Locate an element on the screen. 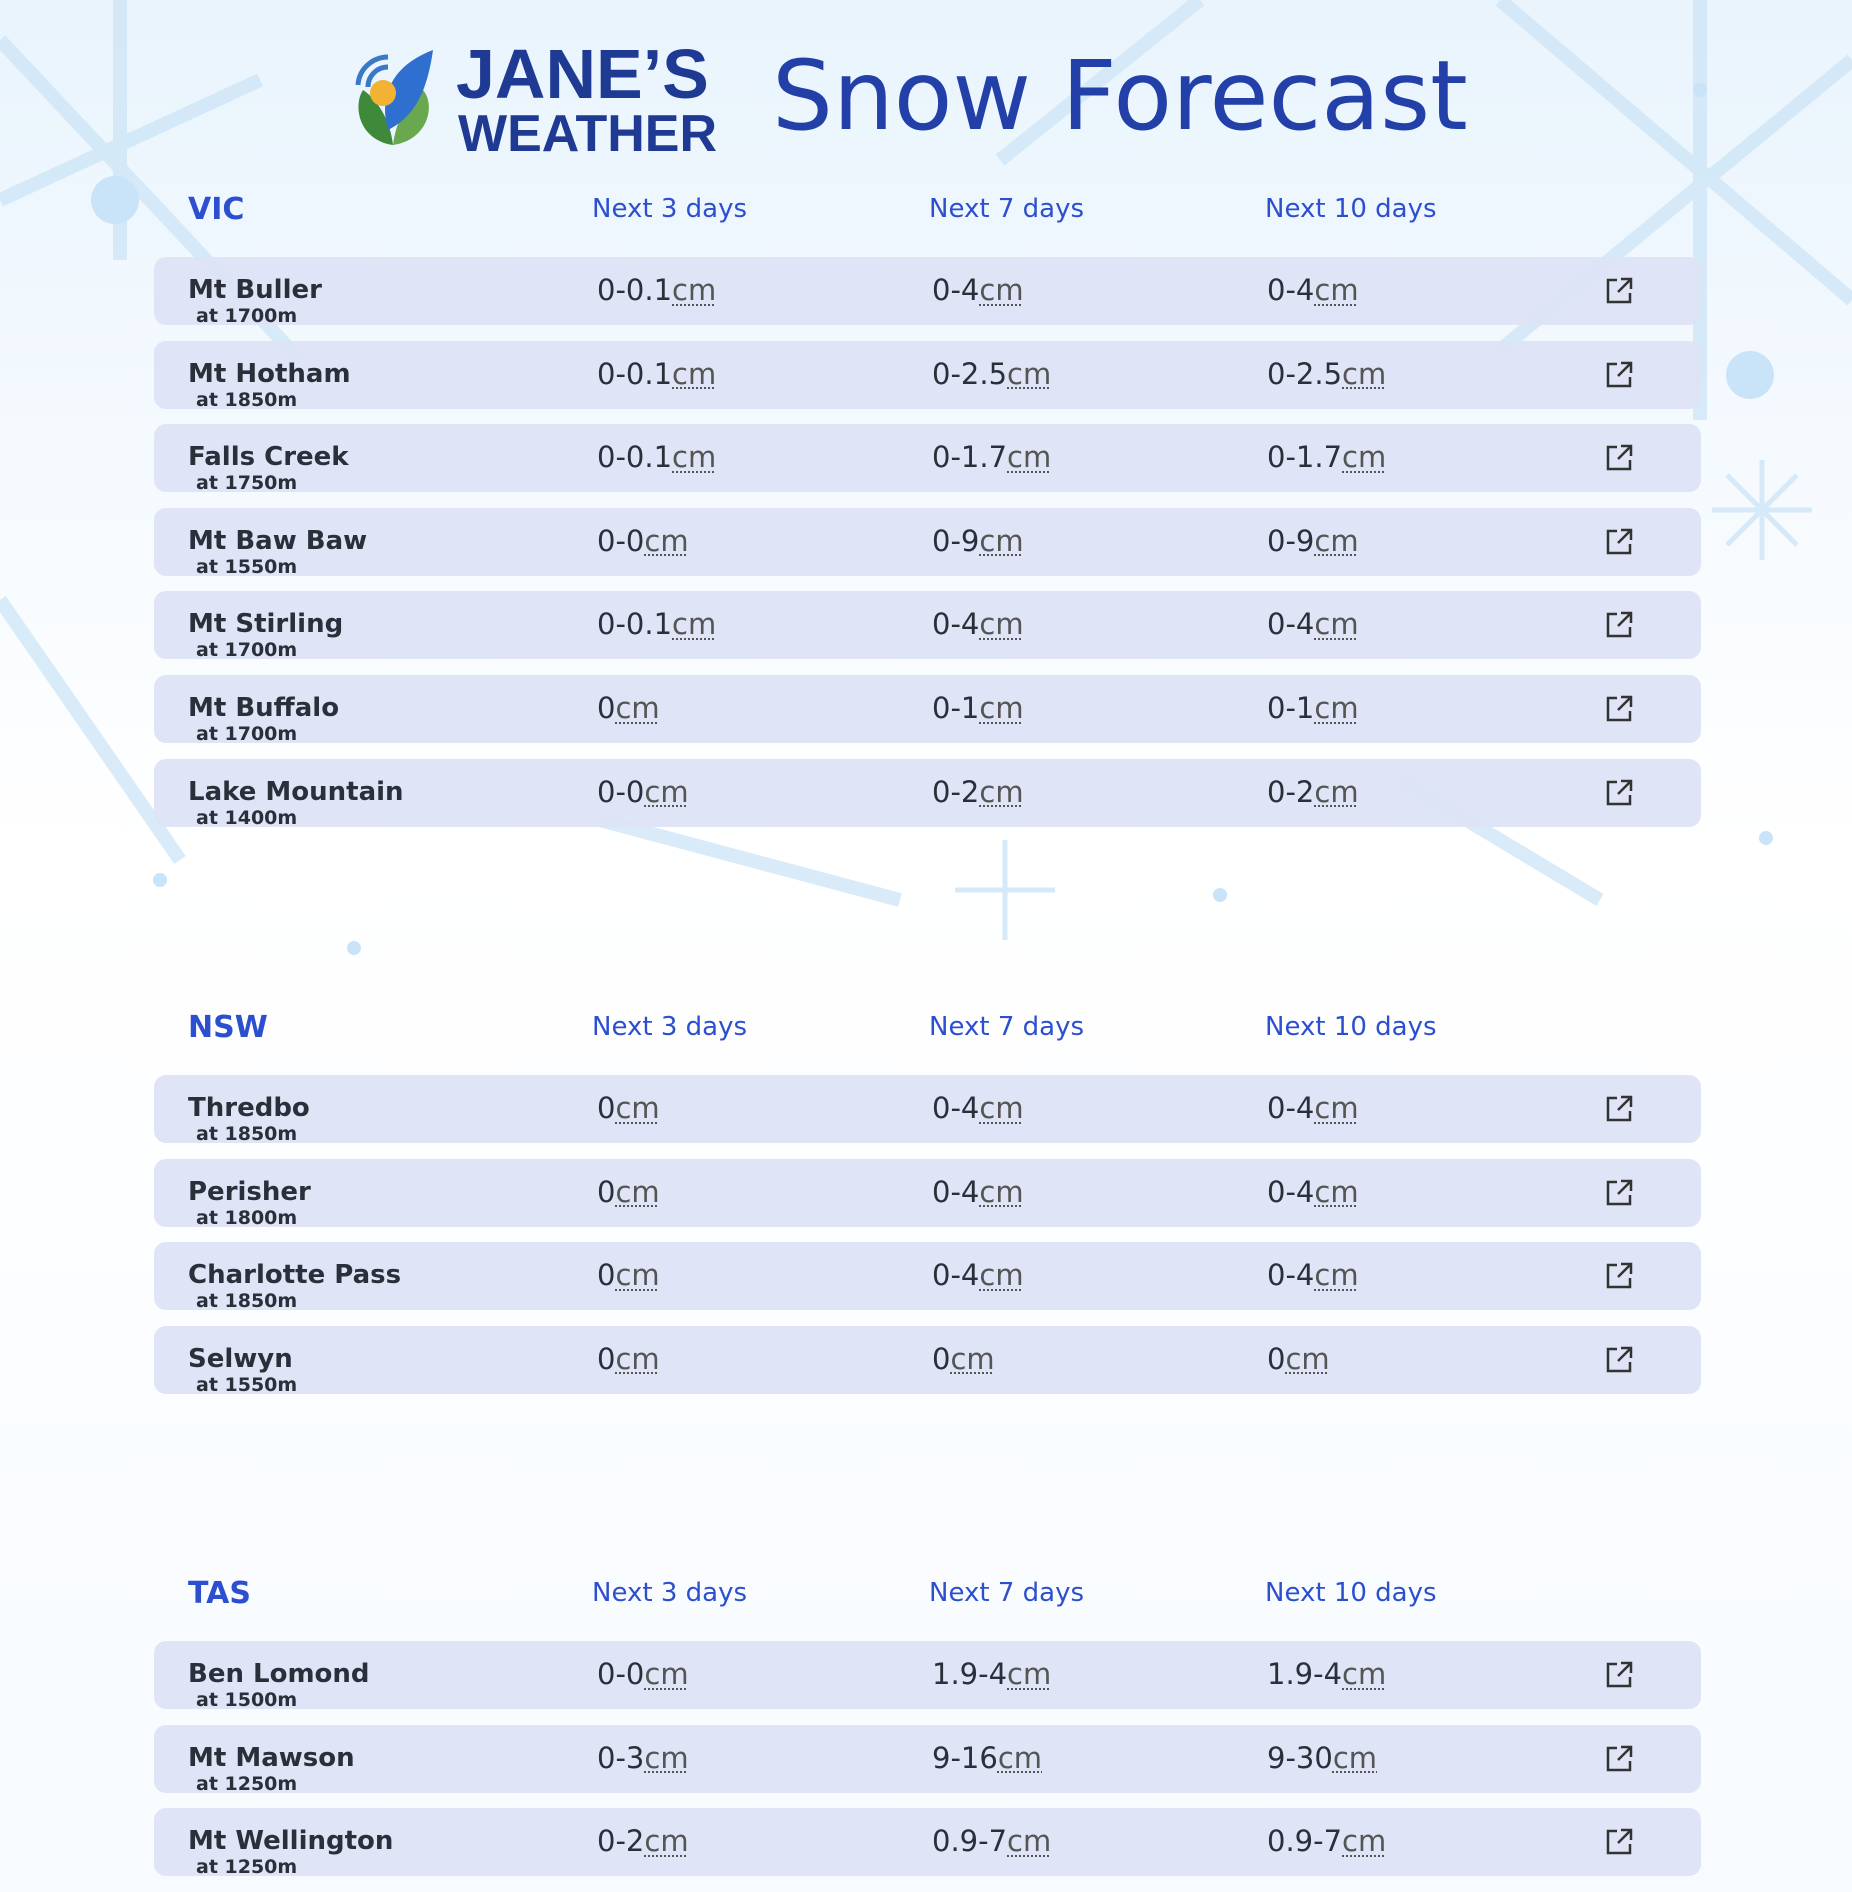 The width and height of the screenshot is (1852, 1892). amount: 0-0.1 is located at coordinates (635, 457).